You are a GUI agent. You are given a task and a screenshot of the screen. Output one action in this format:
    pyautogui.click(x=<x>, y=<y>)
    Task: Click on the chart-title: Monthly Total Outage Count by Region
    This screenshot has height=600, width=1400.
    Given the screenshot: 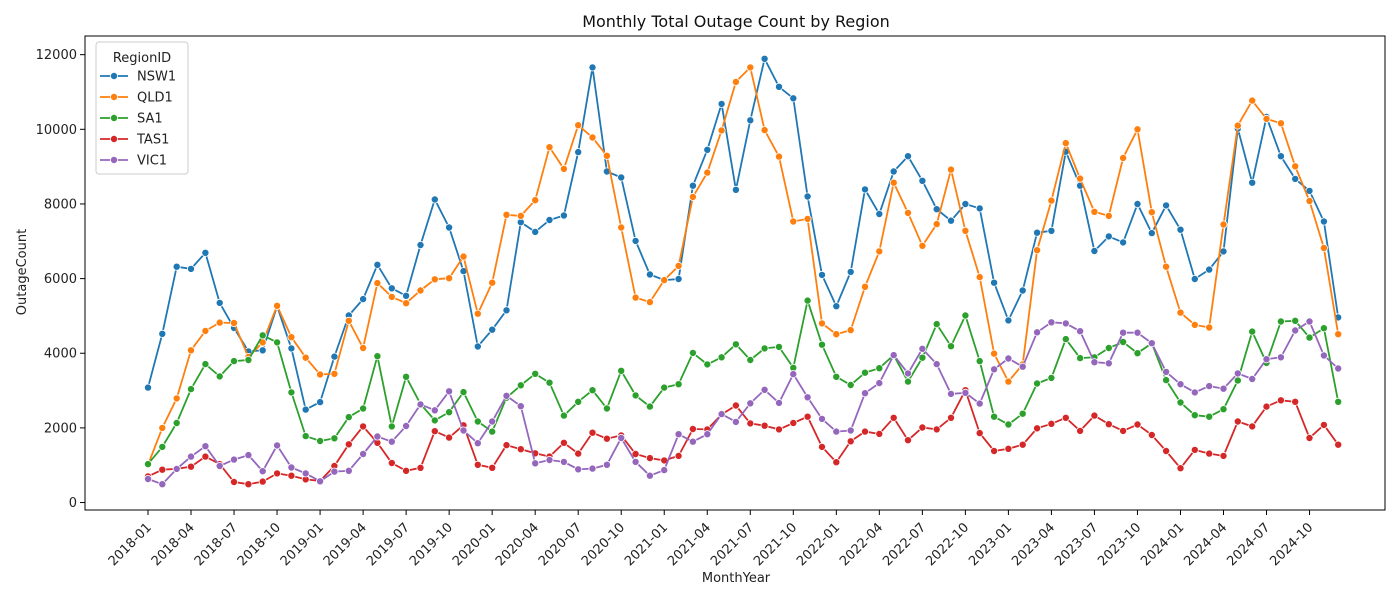 What is the action you would take?
    pyautogui.click(x=736, y=21)
    